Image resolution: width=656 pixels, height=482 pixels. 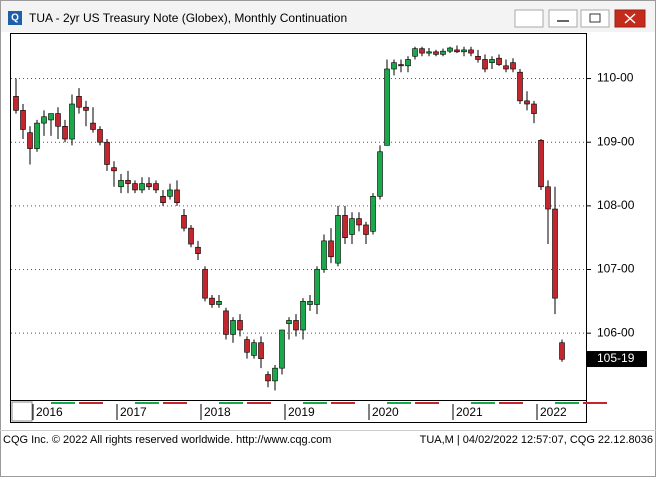 I want to click on last-price-box, so click(x=617, y=359).